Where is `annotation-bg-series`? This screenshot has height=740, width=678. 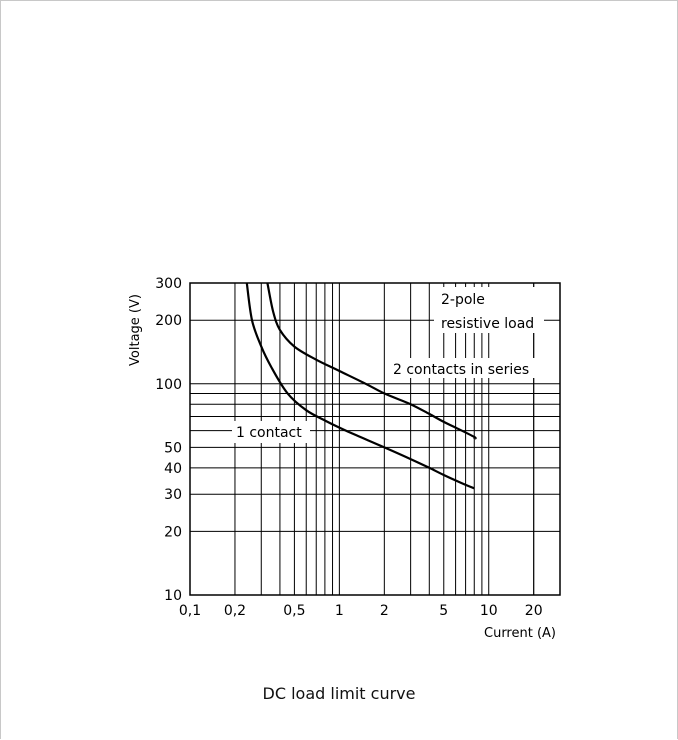
annotation-bg-series is located at coordinates (464, 368).